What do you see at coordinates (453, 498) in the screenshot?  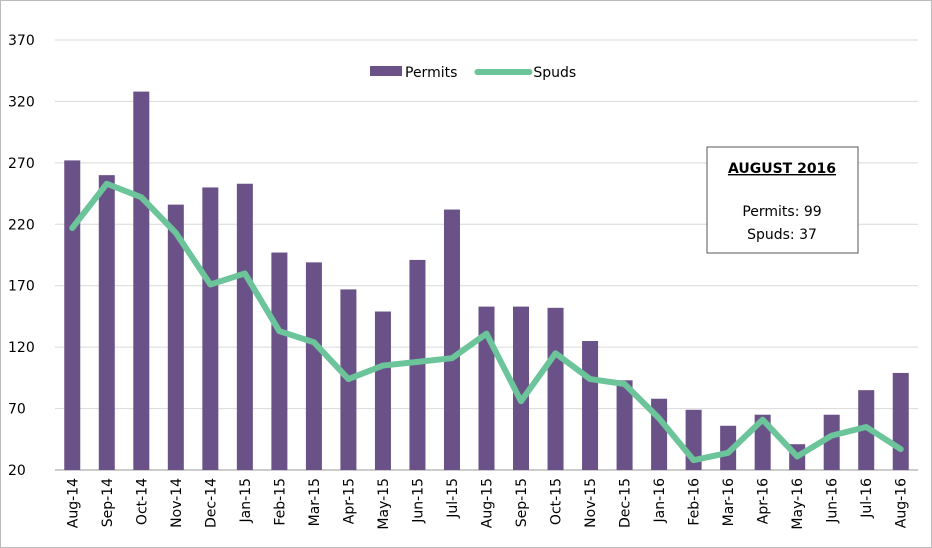 I see `x-tick-label: Jul-15` at bounding box center [453, 498].